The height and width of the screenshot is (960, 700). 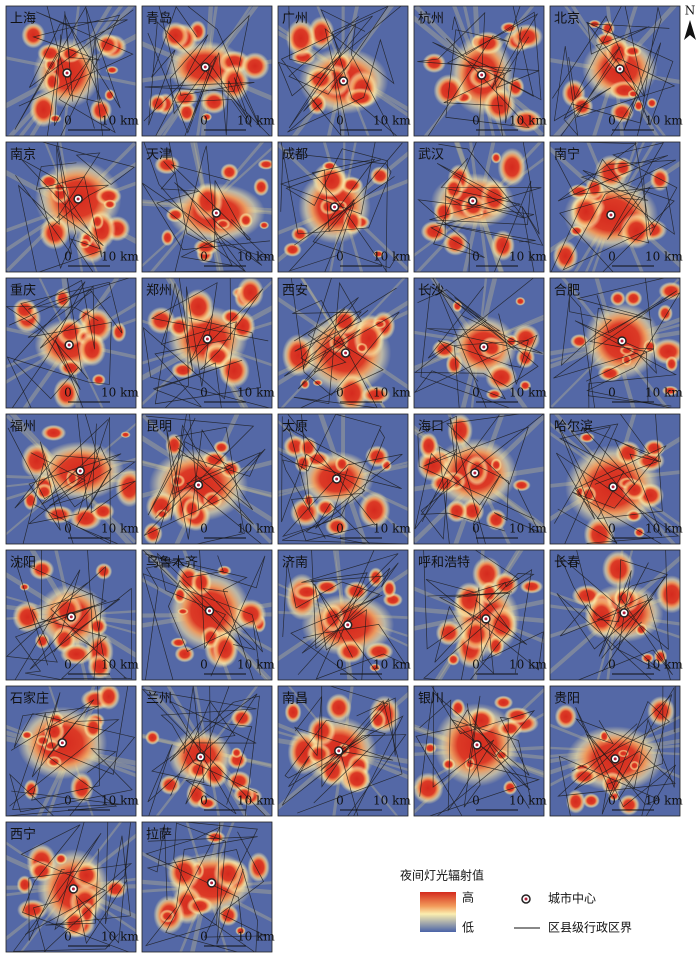 I want to click on city-name: 上海, so click(x=23, y=19).